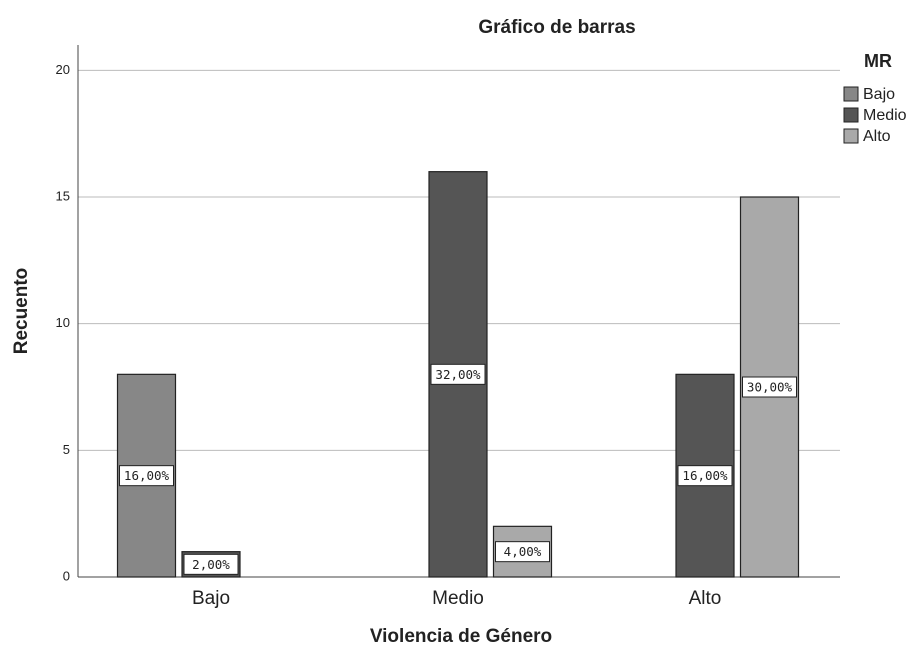  I want to click on y-tick-label: 15, so click(63, 195).